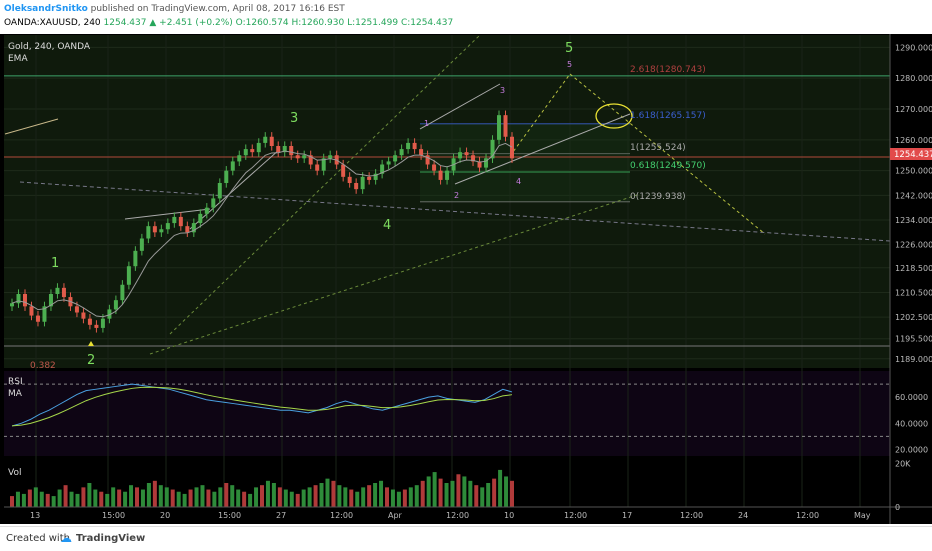 The width and height of the screenshot is (932, 551). What do you see at coordinates (667, 154) in the screenshot?
I see `projection-line` at bounding box center [667, 154].